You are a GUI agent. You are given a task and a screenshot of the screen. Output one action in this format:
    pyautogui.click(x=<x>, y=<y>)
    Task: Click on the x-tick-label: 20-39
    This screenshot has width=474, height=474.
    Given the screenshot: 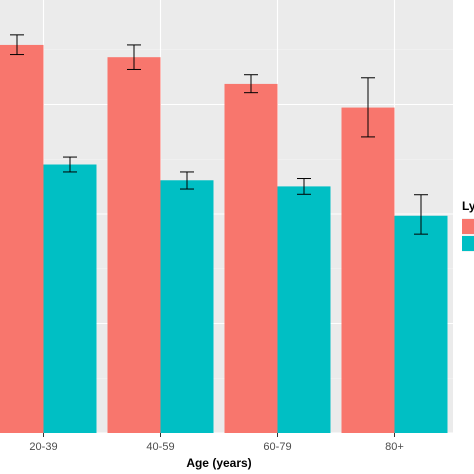 What is the action you would take?
    pyautogui.click(x=43, y=447)
    